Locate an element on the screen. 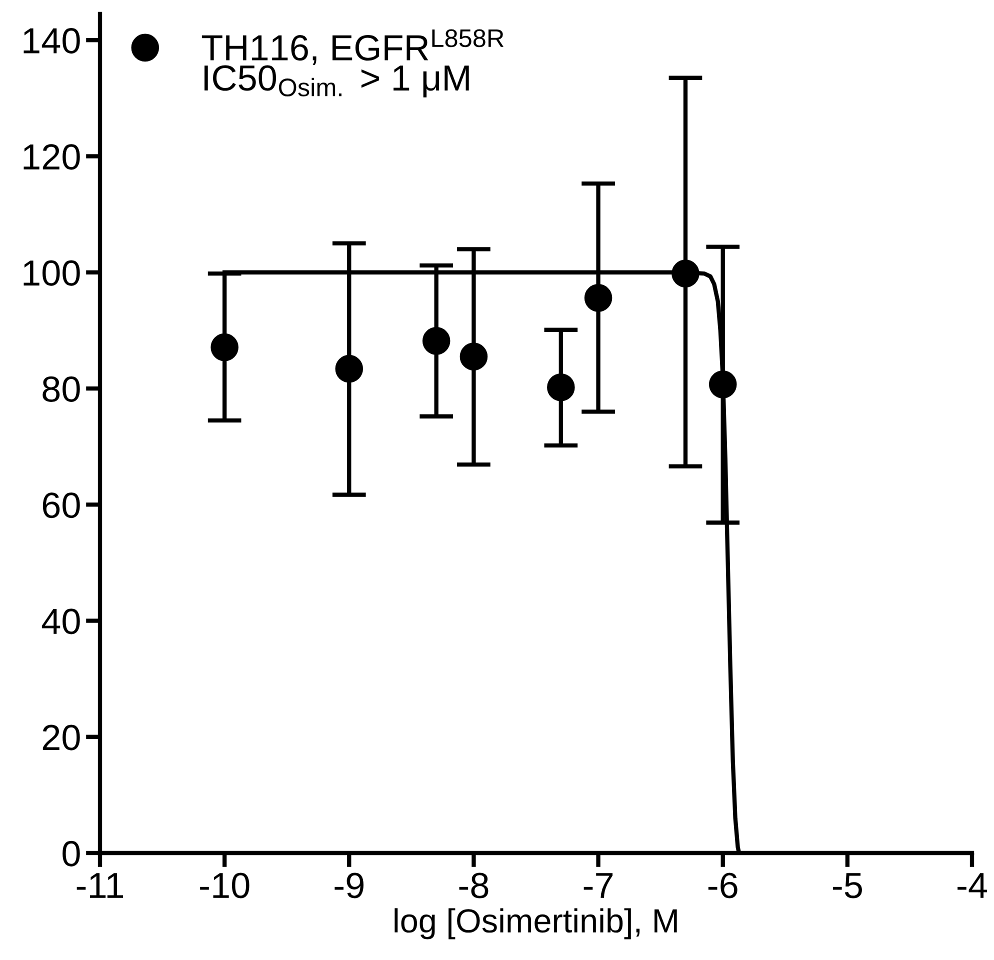 The height and width of the screenshot is (960, 994). y-tick-label: 100 is located at coordinates (52, 273).